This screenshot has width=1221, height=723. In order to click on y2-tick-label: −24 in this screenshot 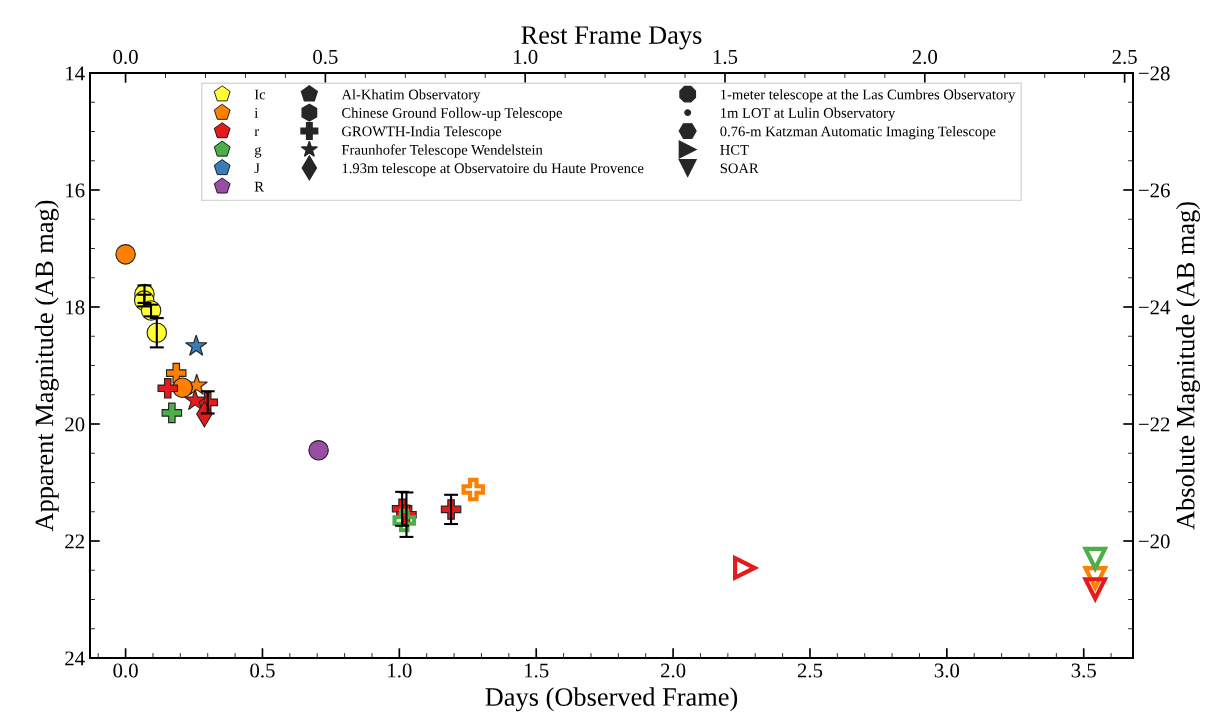, I will do `click(1154, 307)`.